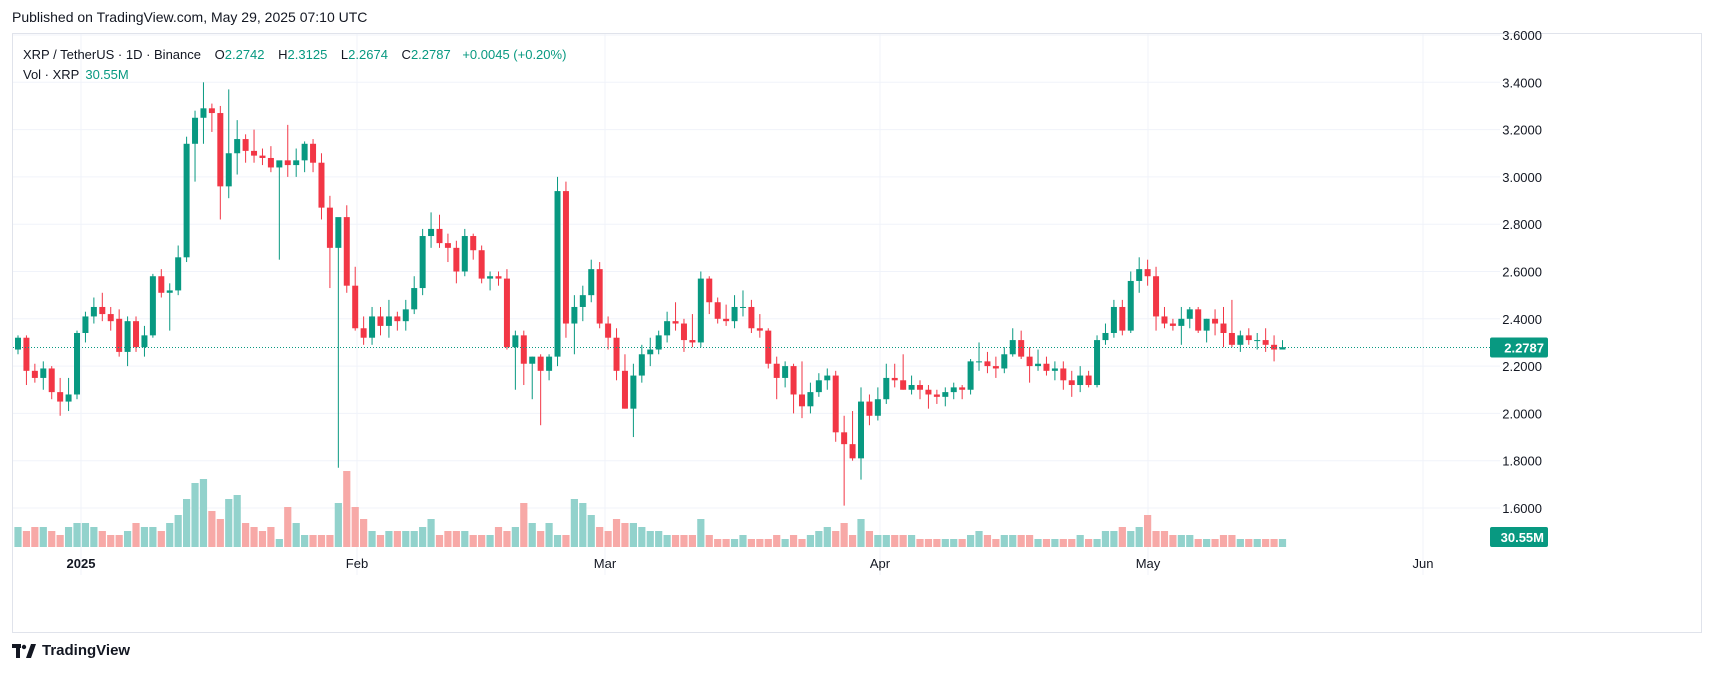  I want to click on price-tick-label: 2.2000, so click(1522, 366).